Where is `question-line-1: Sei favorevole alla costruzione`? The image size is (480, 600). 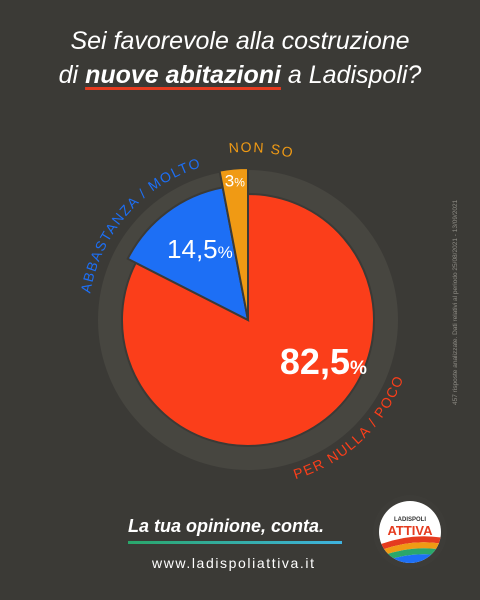
question-line-1: Sei favorevole alla costruzione is located at coordinates (240, 41).